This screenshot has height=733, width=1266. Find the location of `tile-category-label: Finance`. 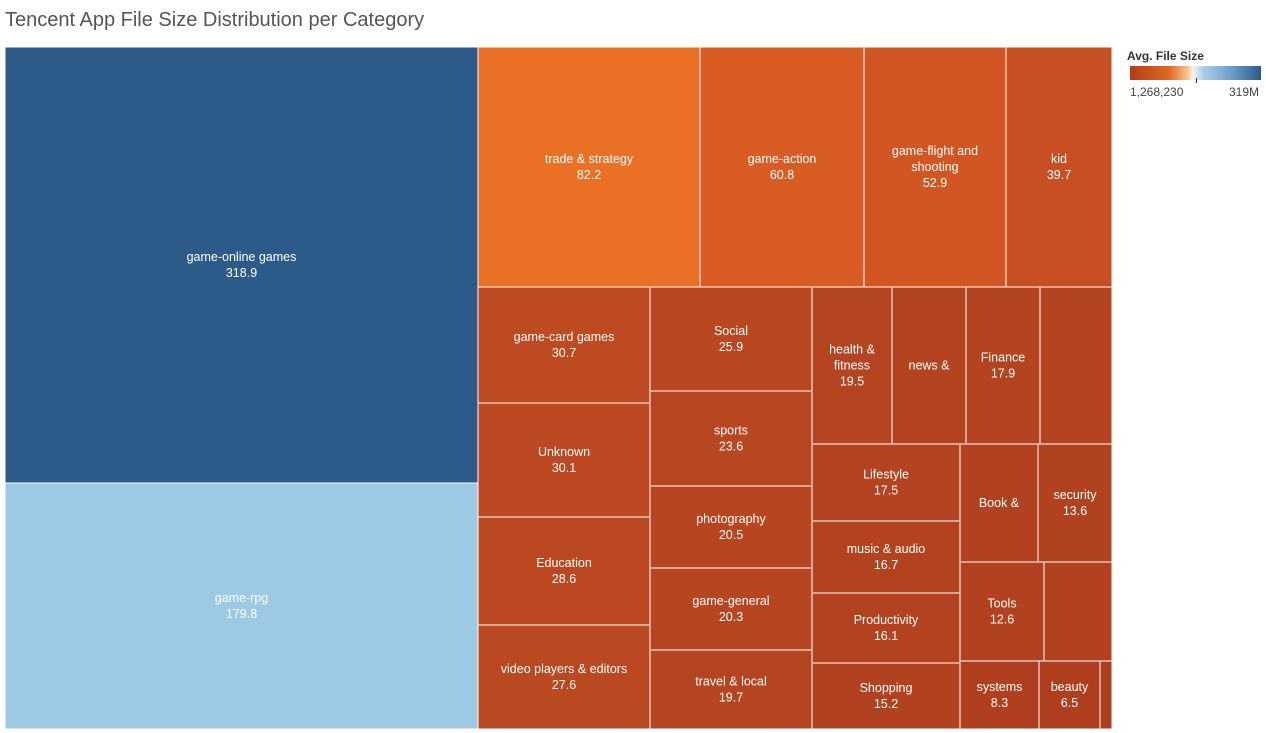

tile-category-label: Finance is located at coordinates (1003, 358).